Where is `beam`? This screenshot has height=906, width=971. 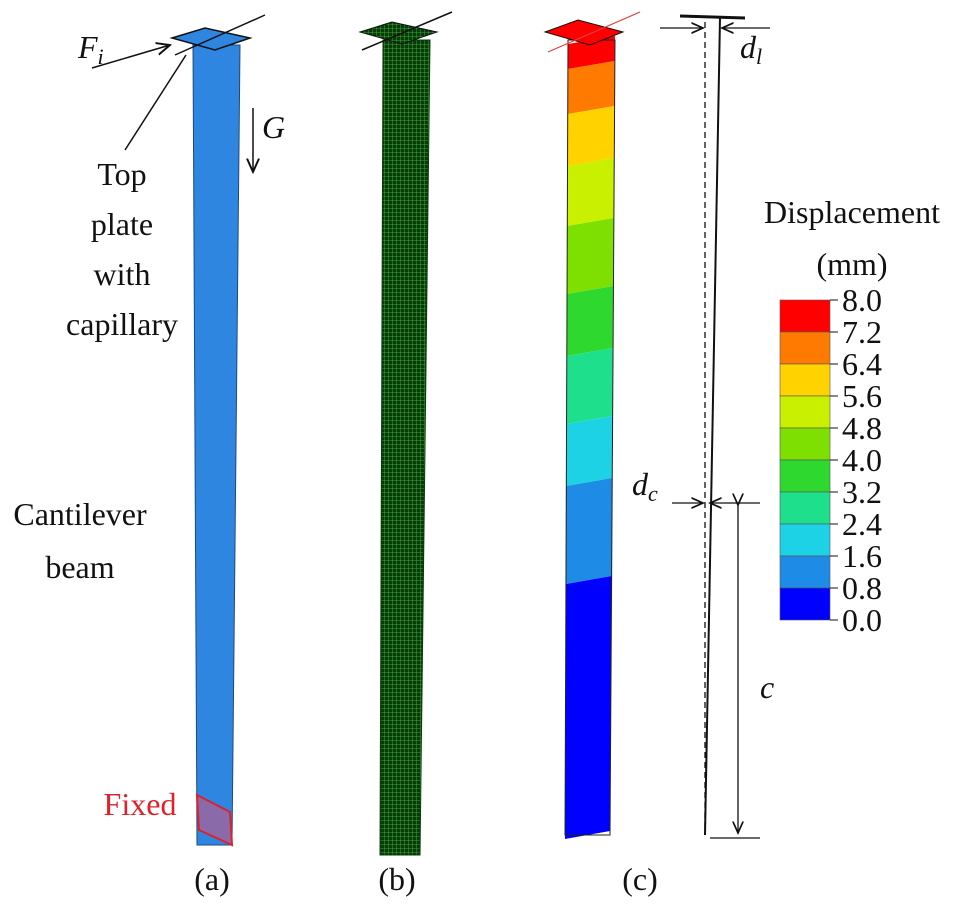
beam is located at coordinates (216, 445).